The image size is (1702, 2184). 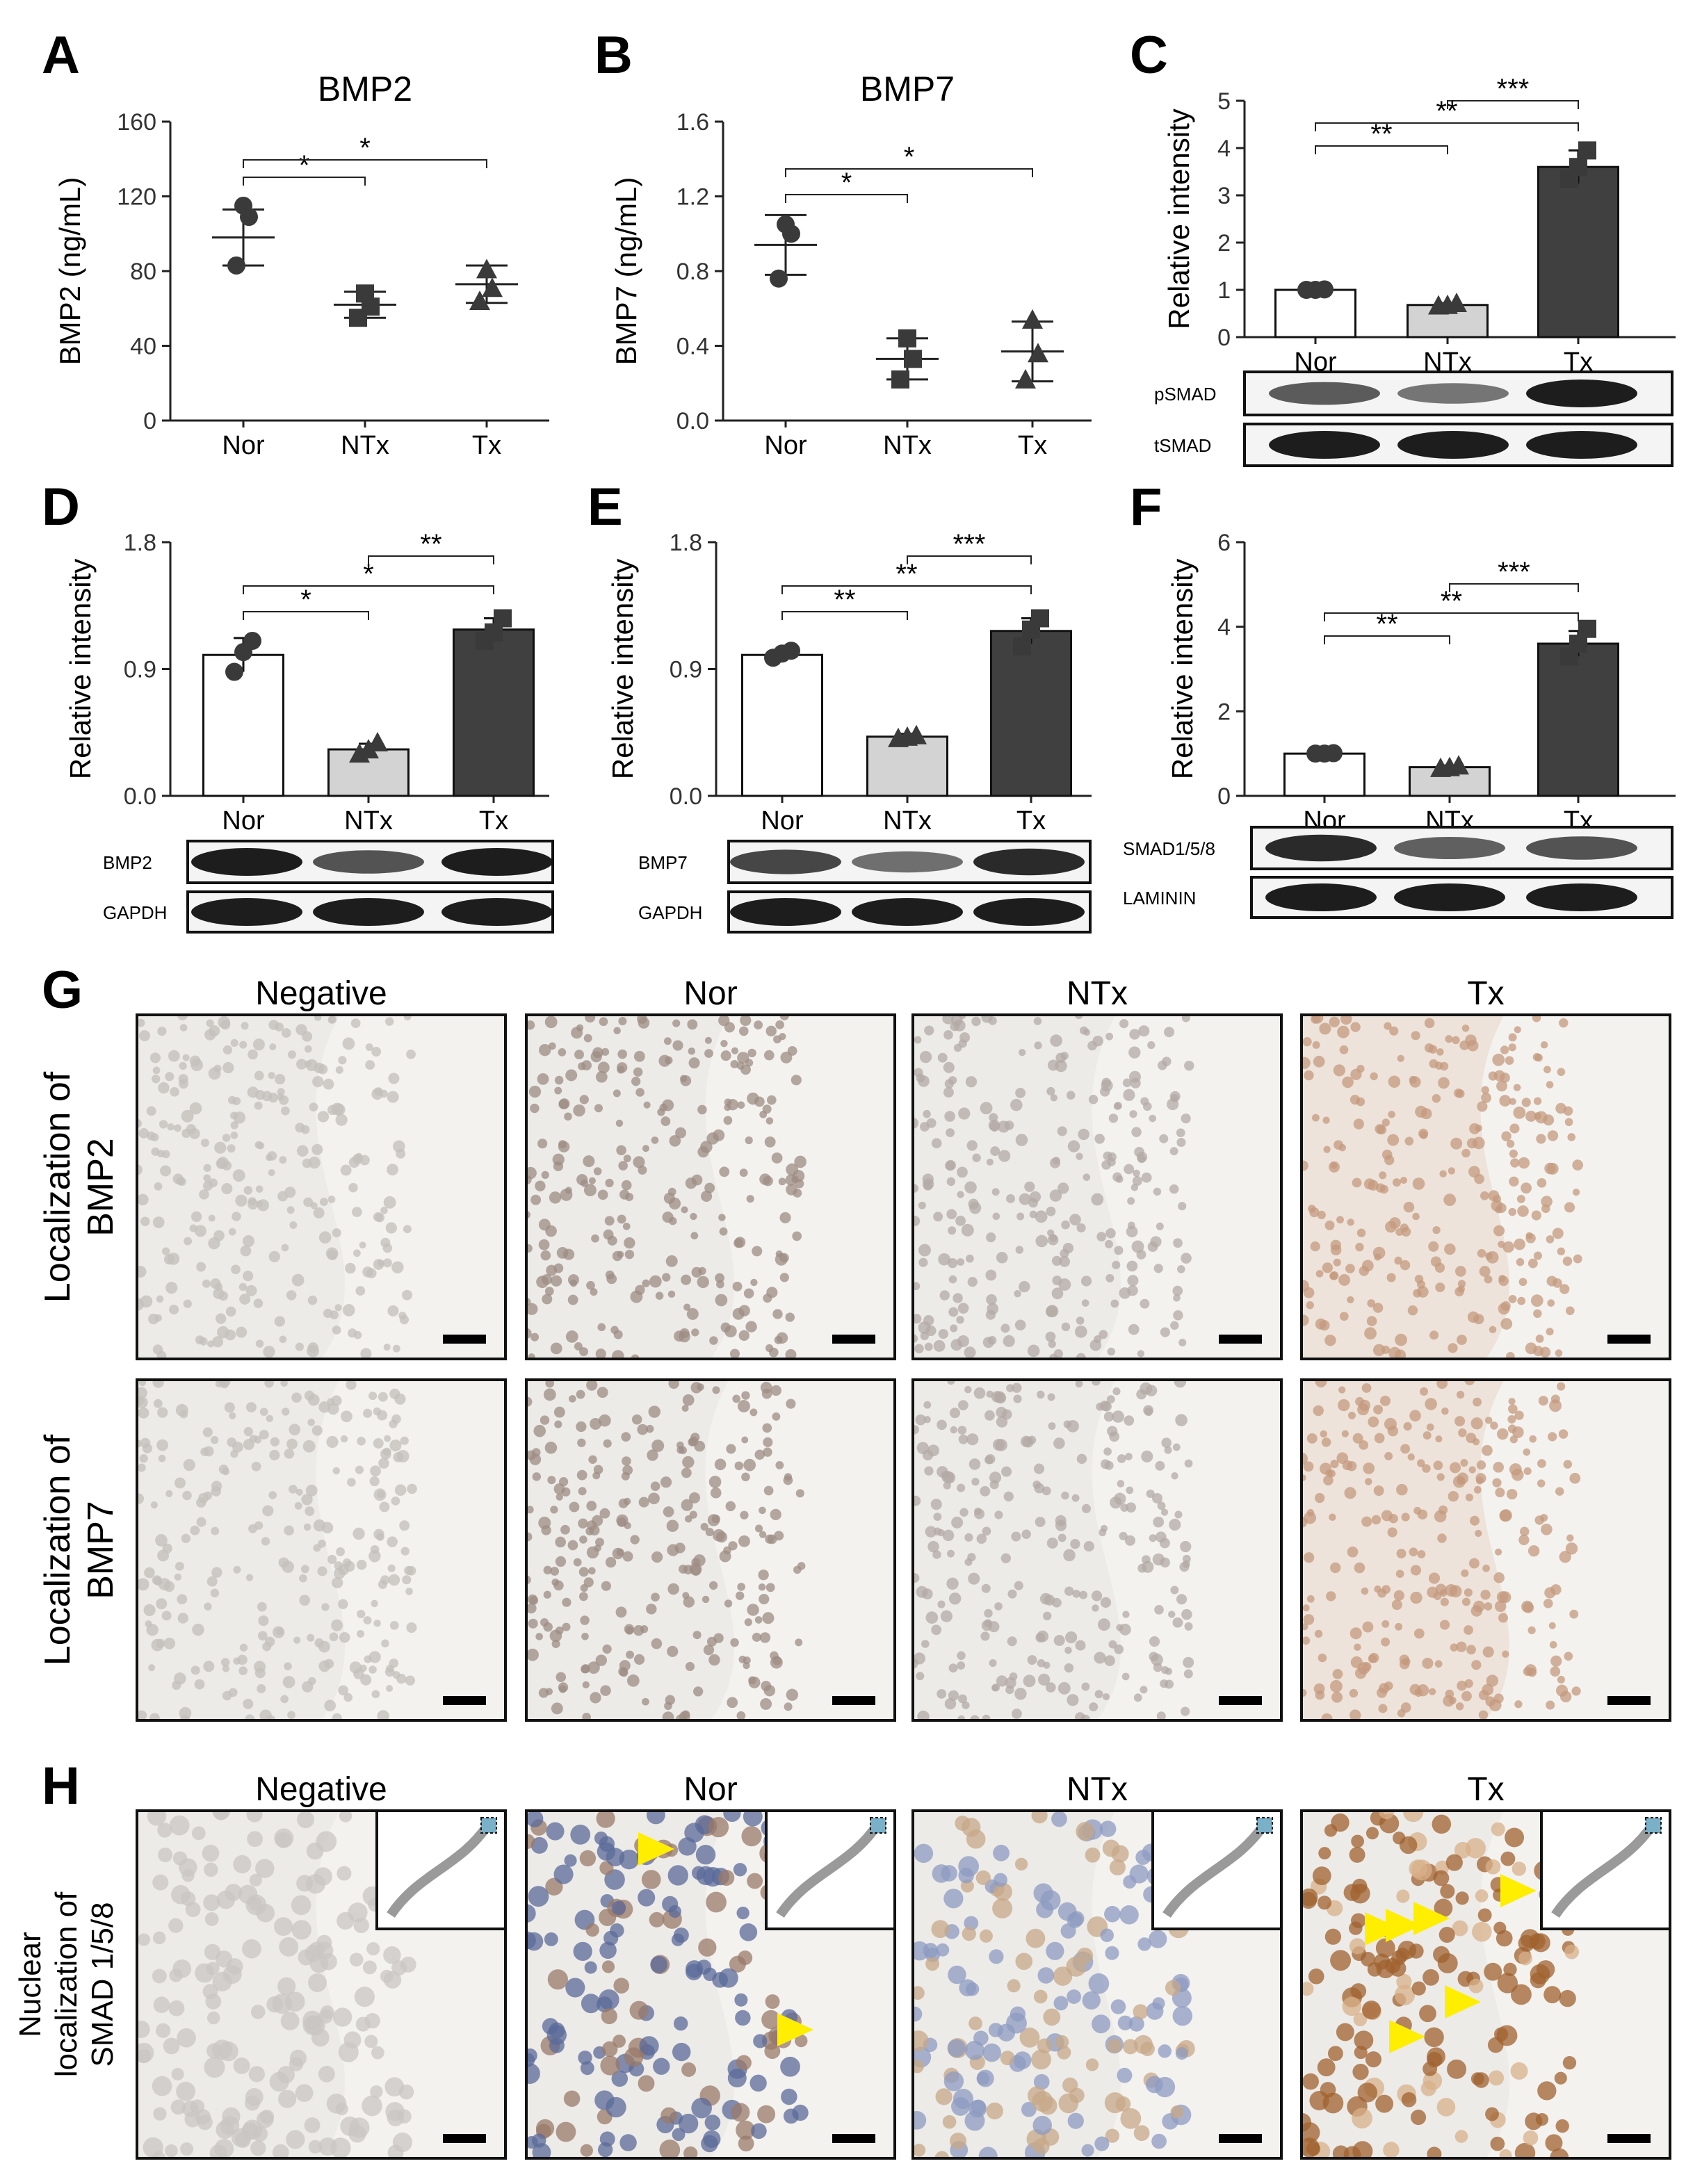 I want to click on blot-c-label: tSMAD, so click(x=1182, y=445).